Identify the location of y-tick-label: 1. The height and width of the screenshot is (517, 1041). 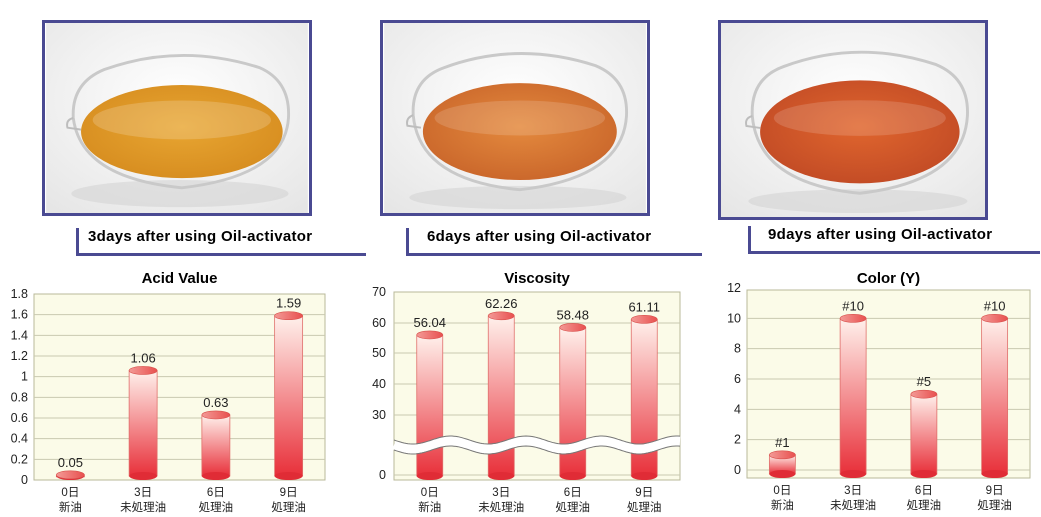
(24, 377).